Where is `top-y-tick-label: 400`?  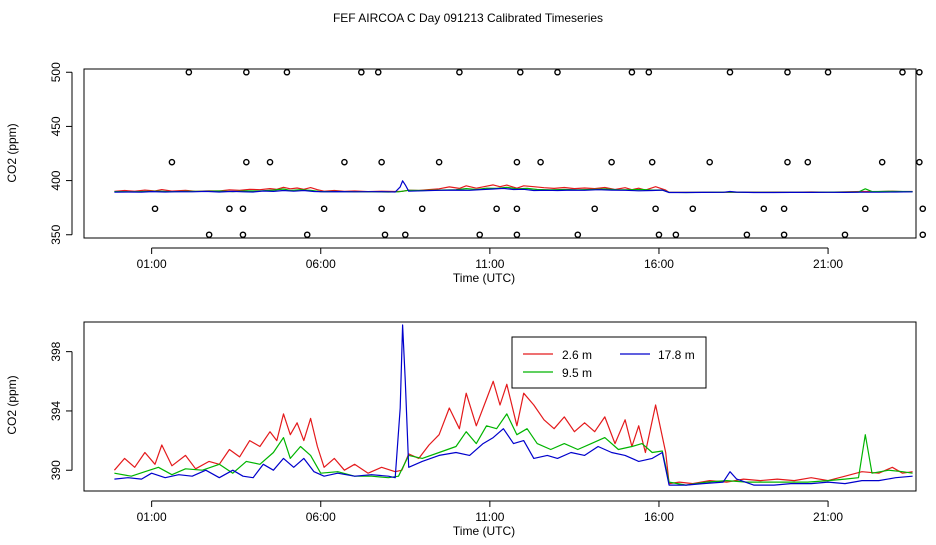
top-y-tick-label: 400 is located at coordinates (56, 180).